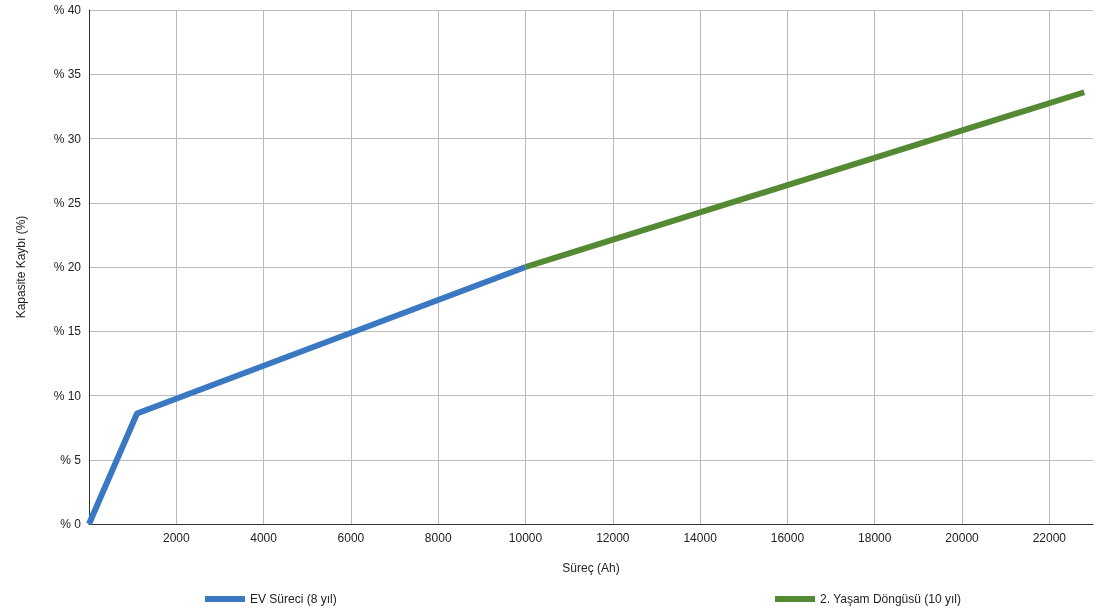 This screenshot has height=614, width=1101. What do you see at coordinates (71, 459) in the screenshot?
I see `y-tick-label: % 5` at bounding box center [71, 459].